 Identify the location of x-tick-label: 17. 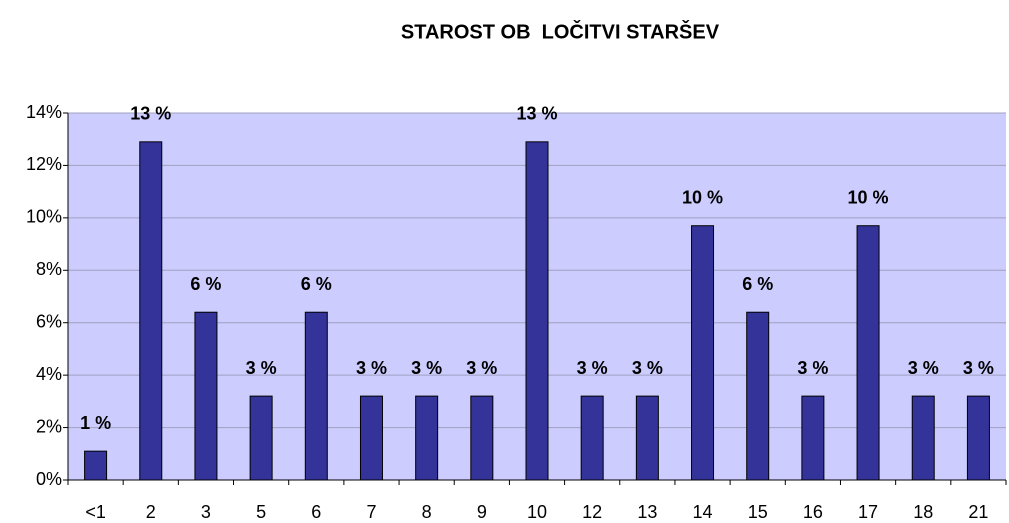
(868, 512).